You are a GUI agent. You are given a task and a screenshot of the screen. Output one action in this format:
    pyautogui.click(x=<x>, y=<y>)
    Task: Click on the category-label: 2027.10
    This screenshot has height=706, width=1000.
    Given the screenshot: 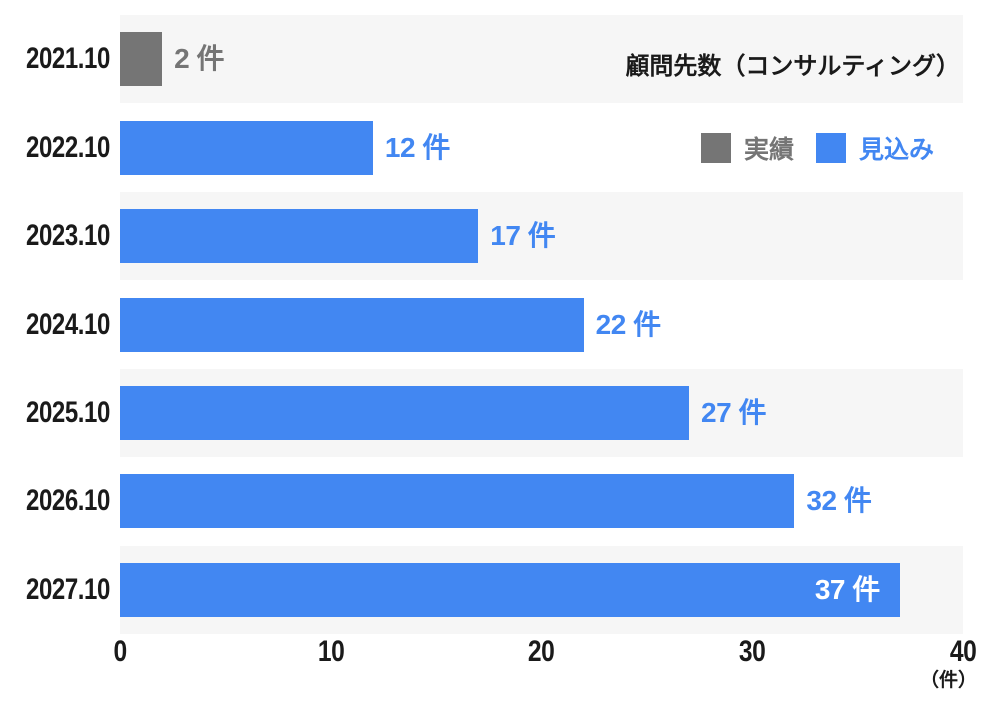 What is the action you would take?
    pyautogui.click(x=68, y=589)
    